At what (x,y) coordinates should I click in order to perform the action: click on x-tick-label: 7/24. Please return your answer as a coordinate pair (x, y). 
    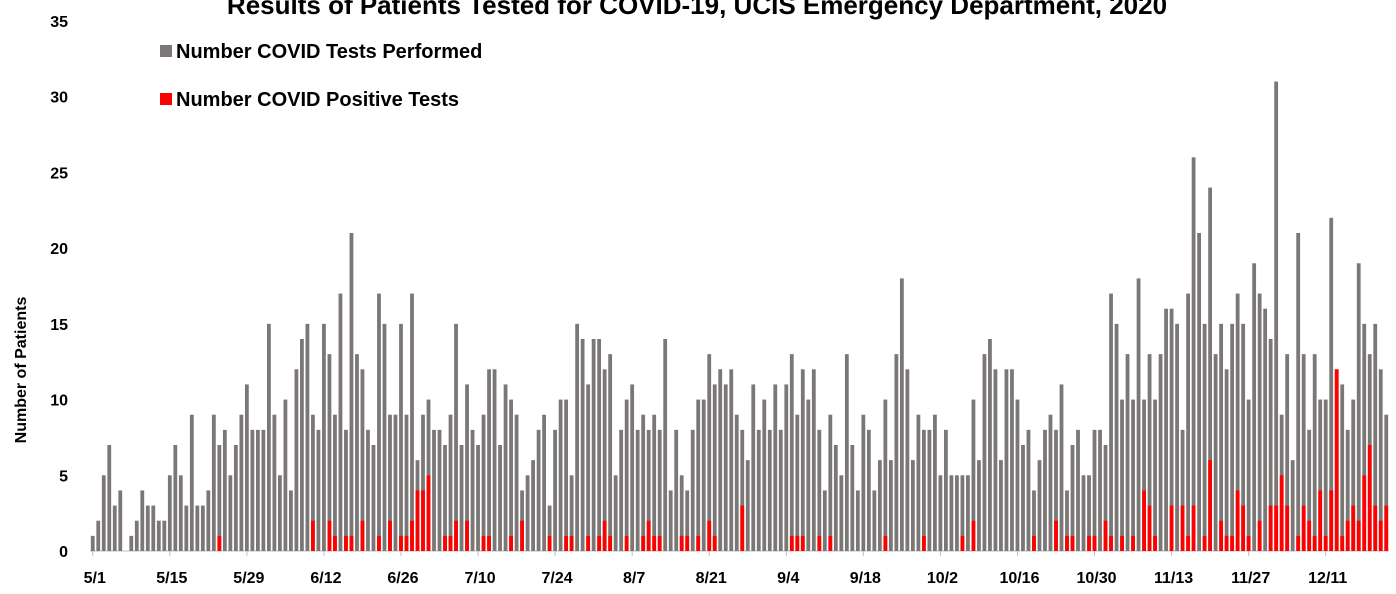
    Looking at the image, I should click on (557, 578).